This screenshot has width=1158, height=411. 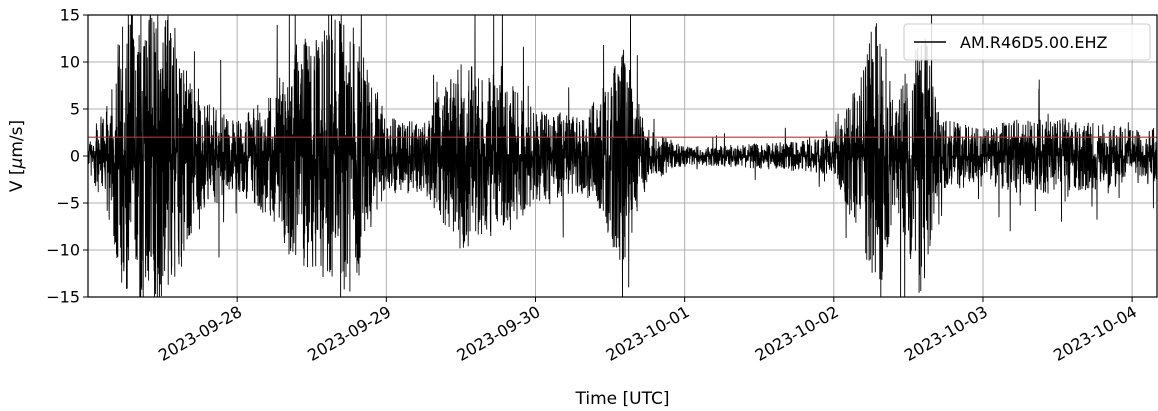 I want to click on x-tick-label: 2023-10-04, so click(x=1095, y=333).